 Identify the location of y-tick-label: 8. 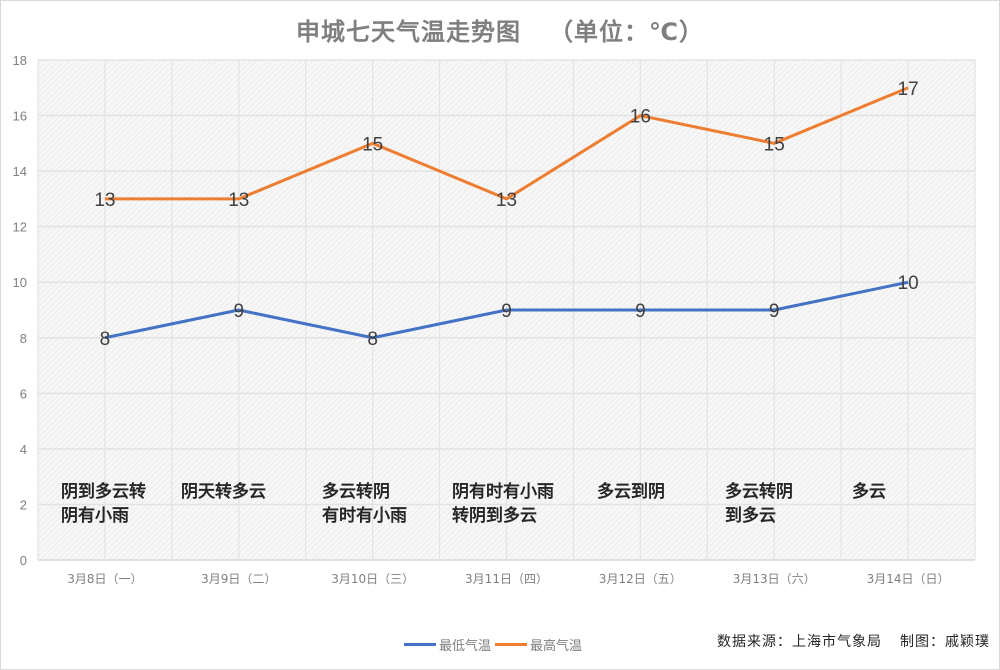
(23, 338).